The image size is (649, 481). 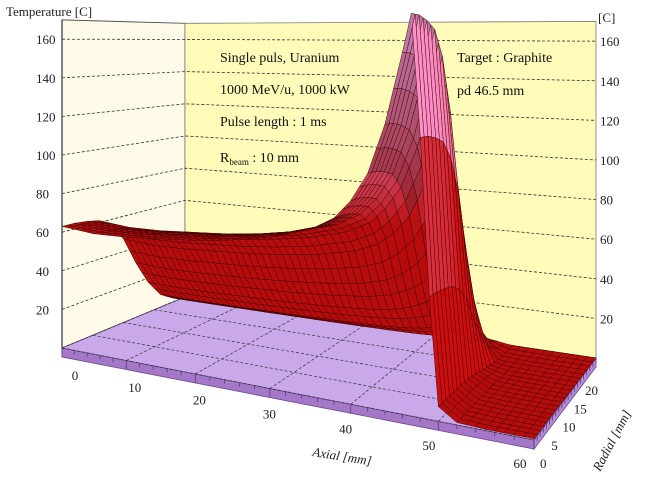 I want to click on temperature-tick-right: 80, so click(x=606, y=200).